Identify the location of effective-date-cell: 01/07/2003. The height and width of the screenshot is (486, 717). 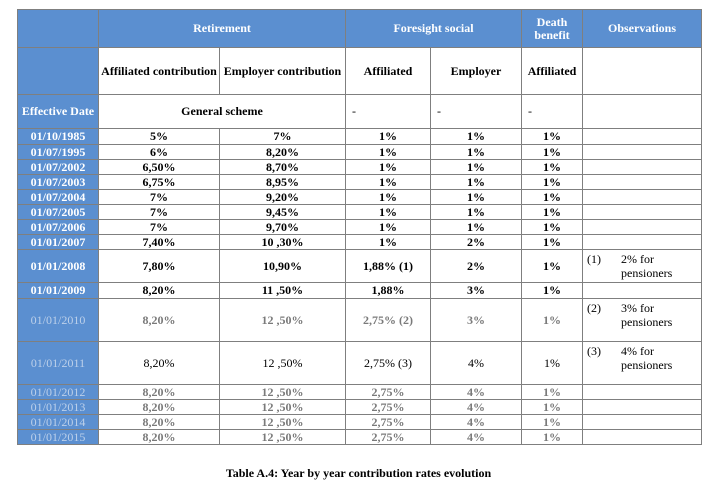
(58, 182).